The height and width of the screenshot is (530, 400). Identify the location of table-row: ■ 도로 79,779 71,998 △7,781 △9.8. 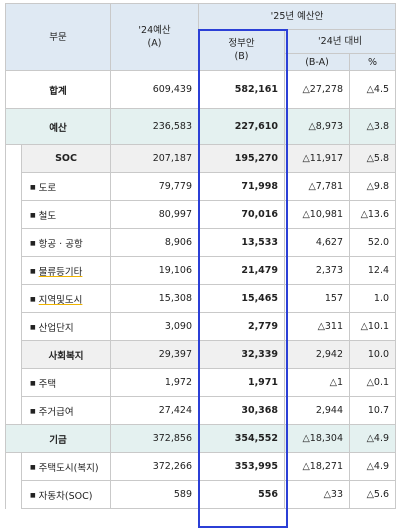
(201, 186).